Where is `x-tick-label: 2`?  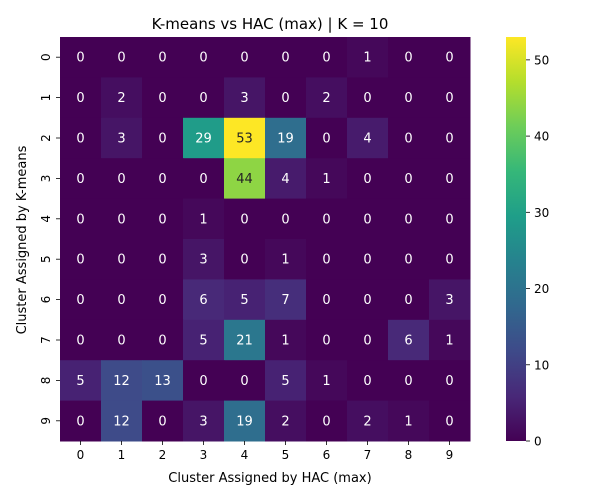
x-tick-label: 2 is located at coordinates (163, 455).